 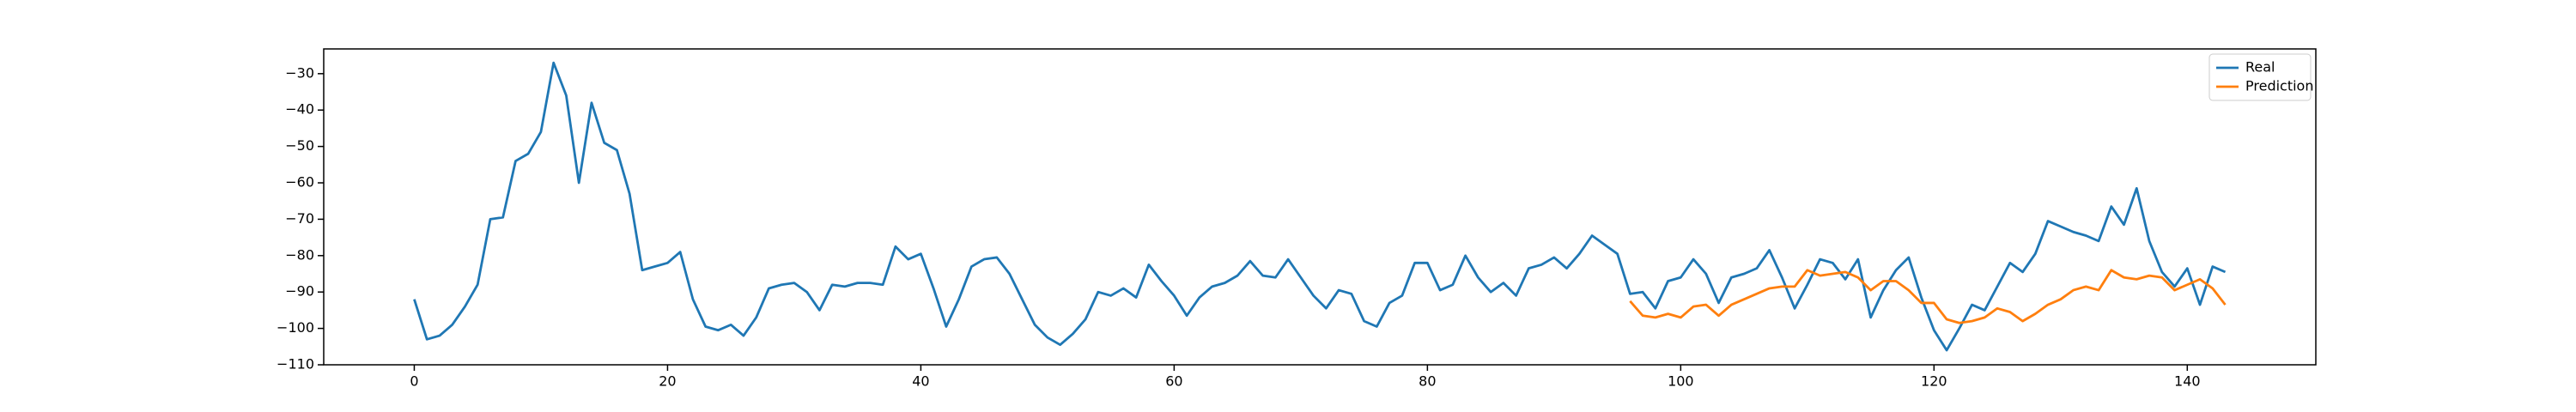 What do you see at coordinates (921, 381) in the screenshot?
I see `x-tick-label: 40` at bounding box center [921, 381].